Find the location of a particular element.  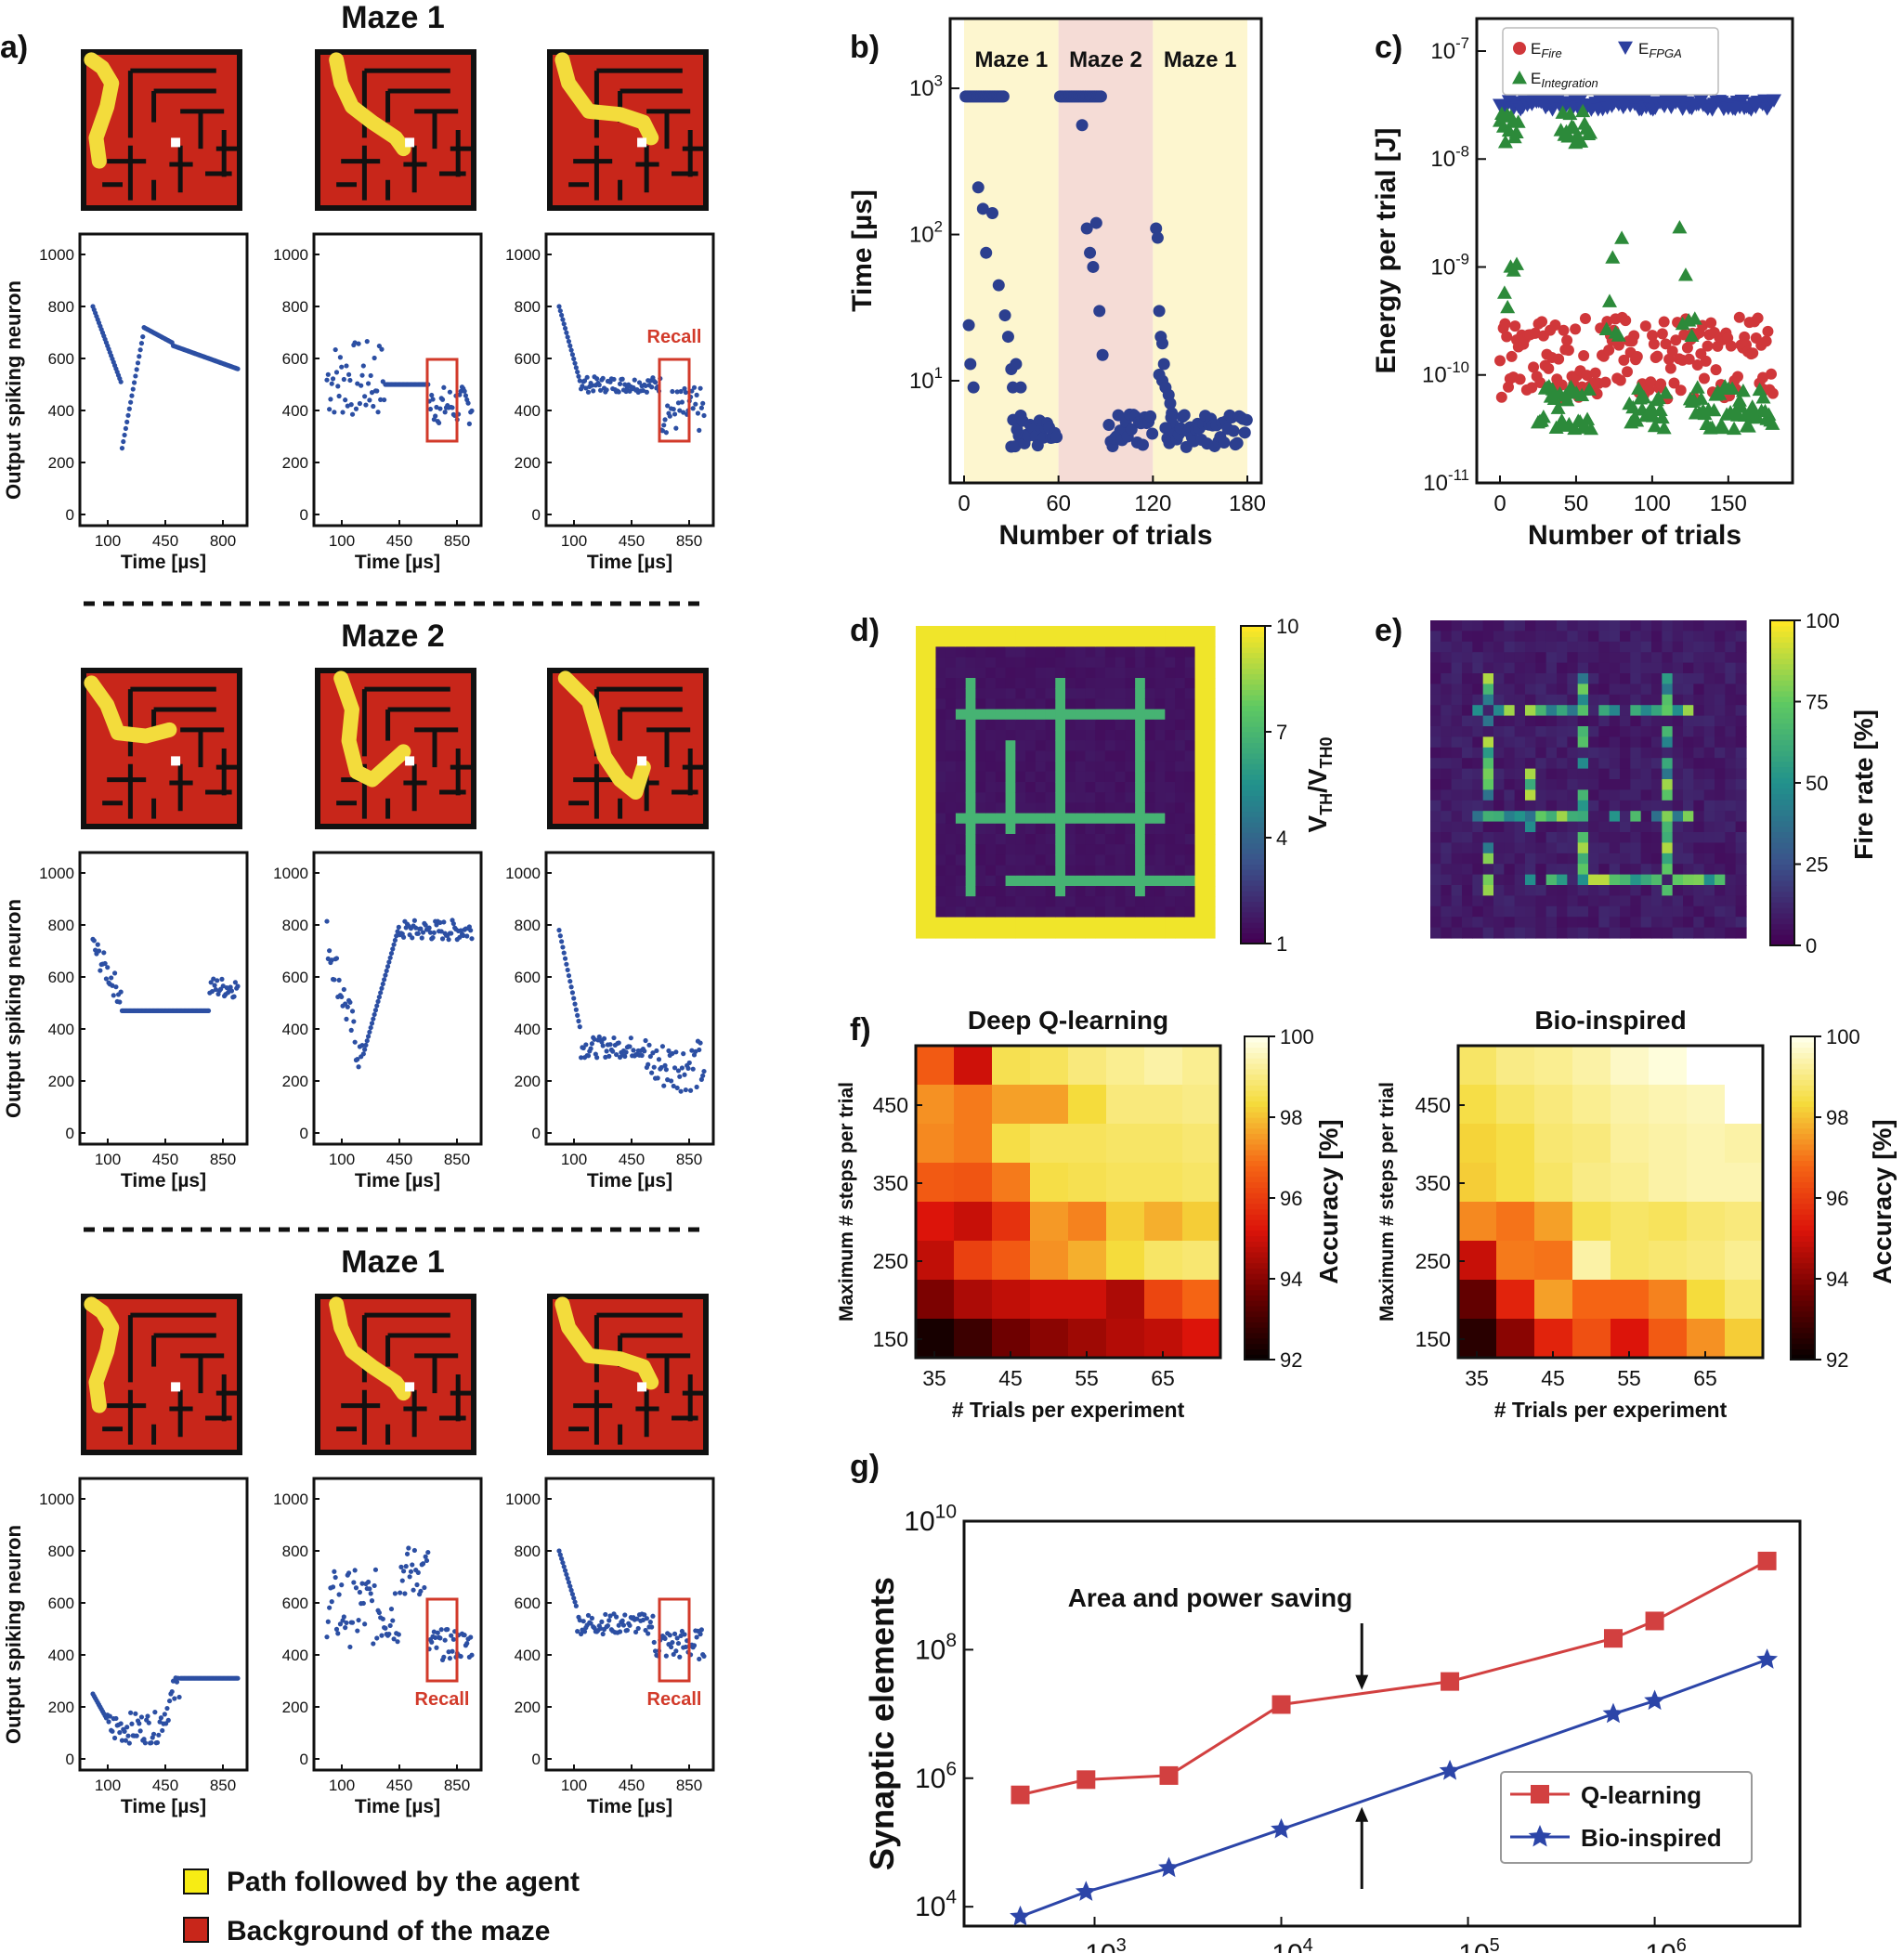

x-axis-label: Time [µs] is located at coordinates (163, 562).